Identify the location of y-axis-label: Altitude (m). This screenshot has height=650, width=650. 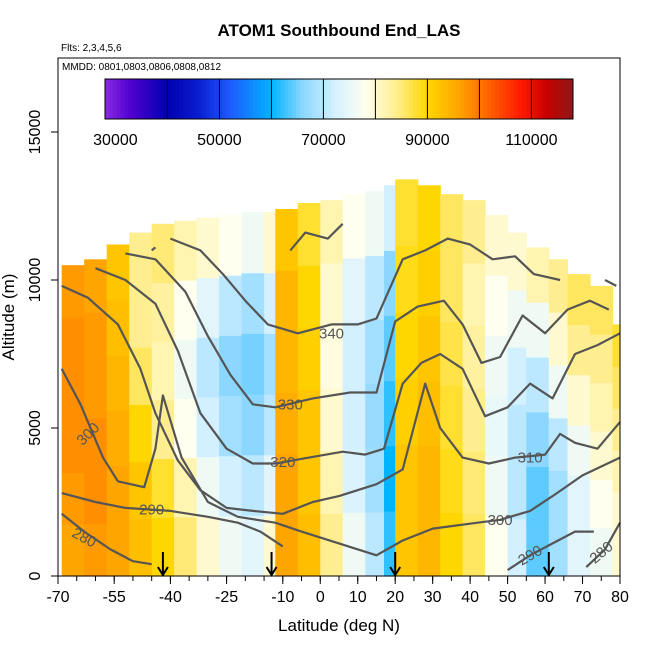
(9, 317).